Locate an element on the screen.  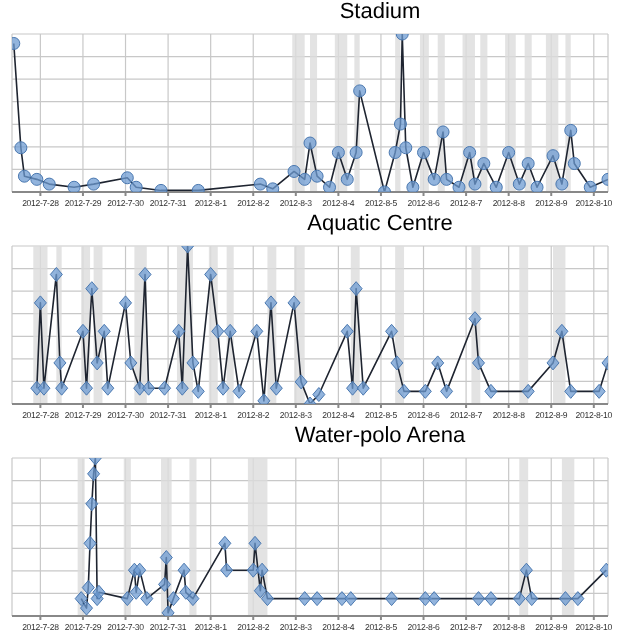
chart-title: Aquatic Centre is located at coordinates (380, 225).